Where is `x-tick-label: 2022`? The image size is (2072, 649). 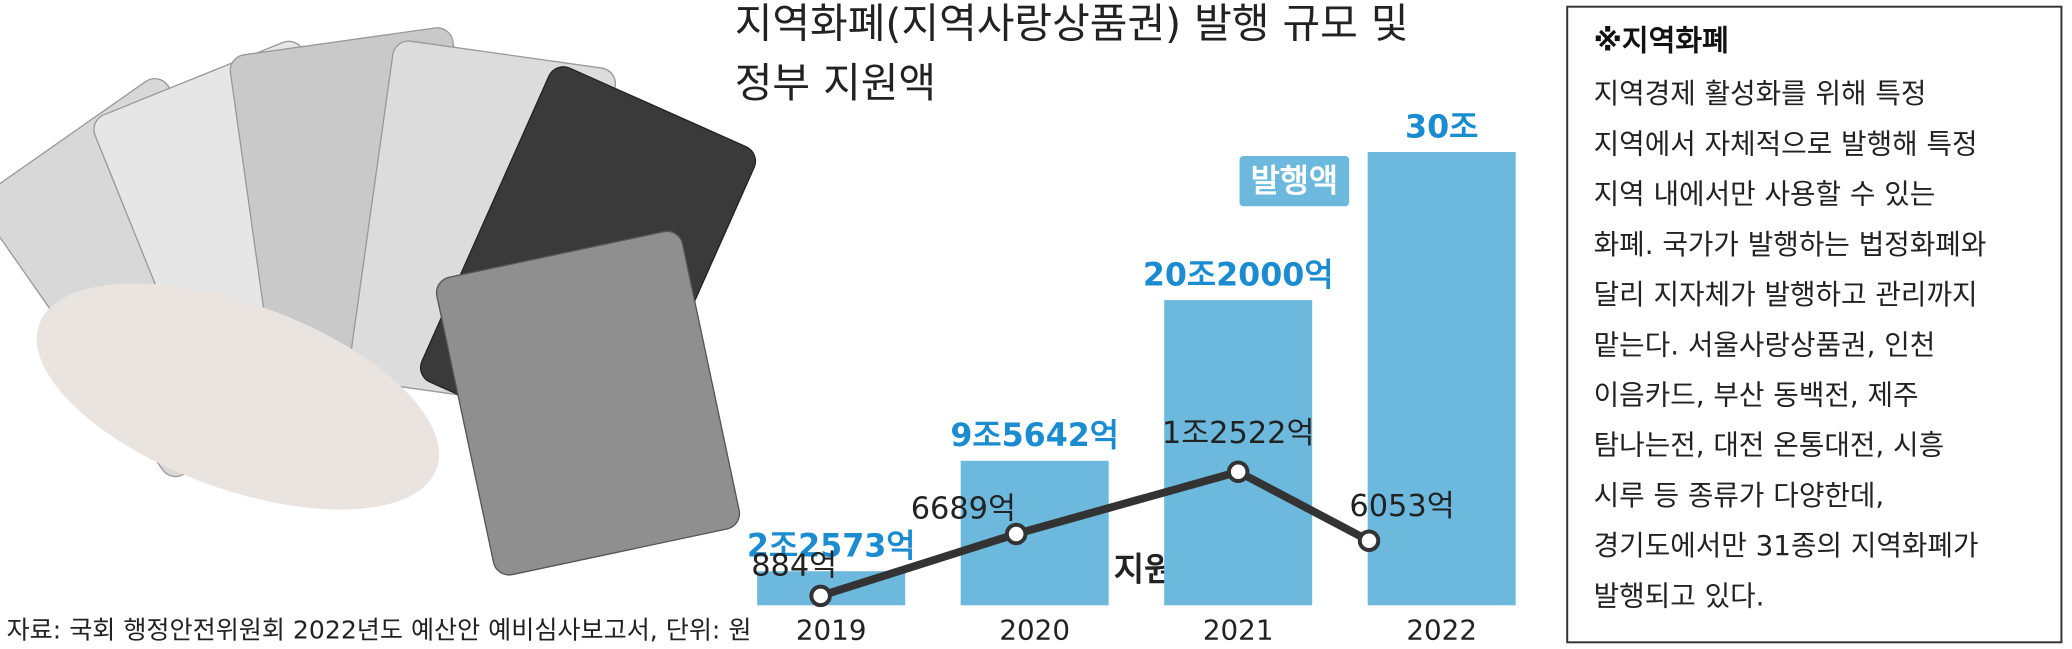
x-tick-label: 2022 is located at coordinates (1441, 630).